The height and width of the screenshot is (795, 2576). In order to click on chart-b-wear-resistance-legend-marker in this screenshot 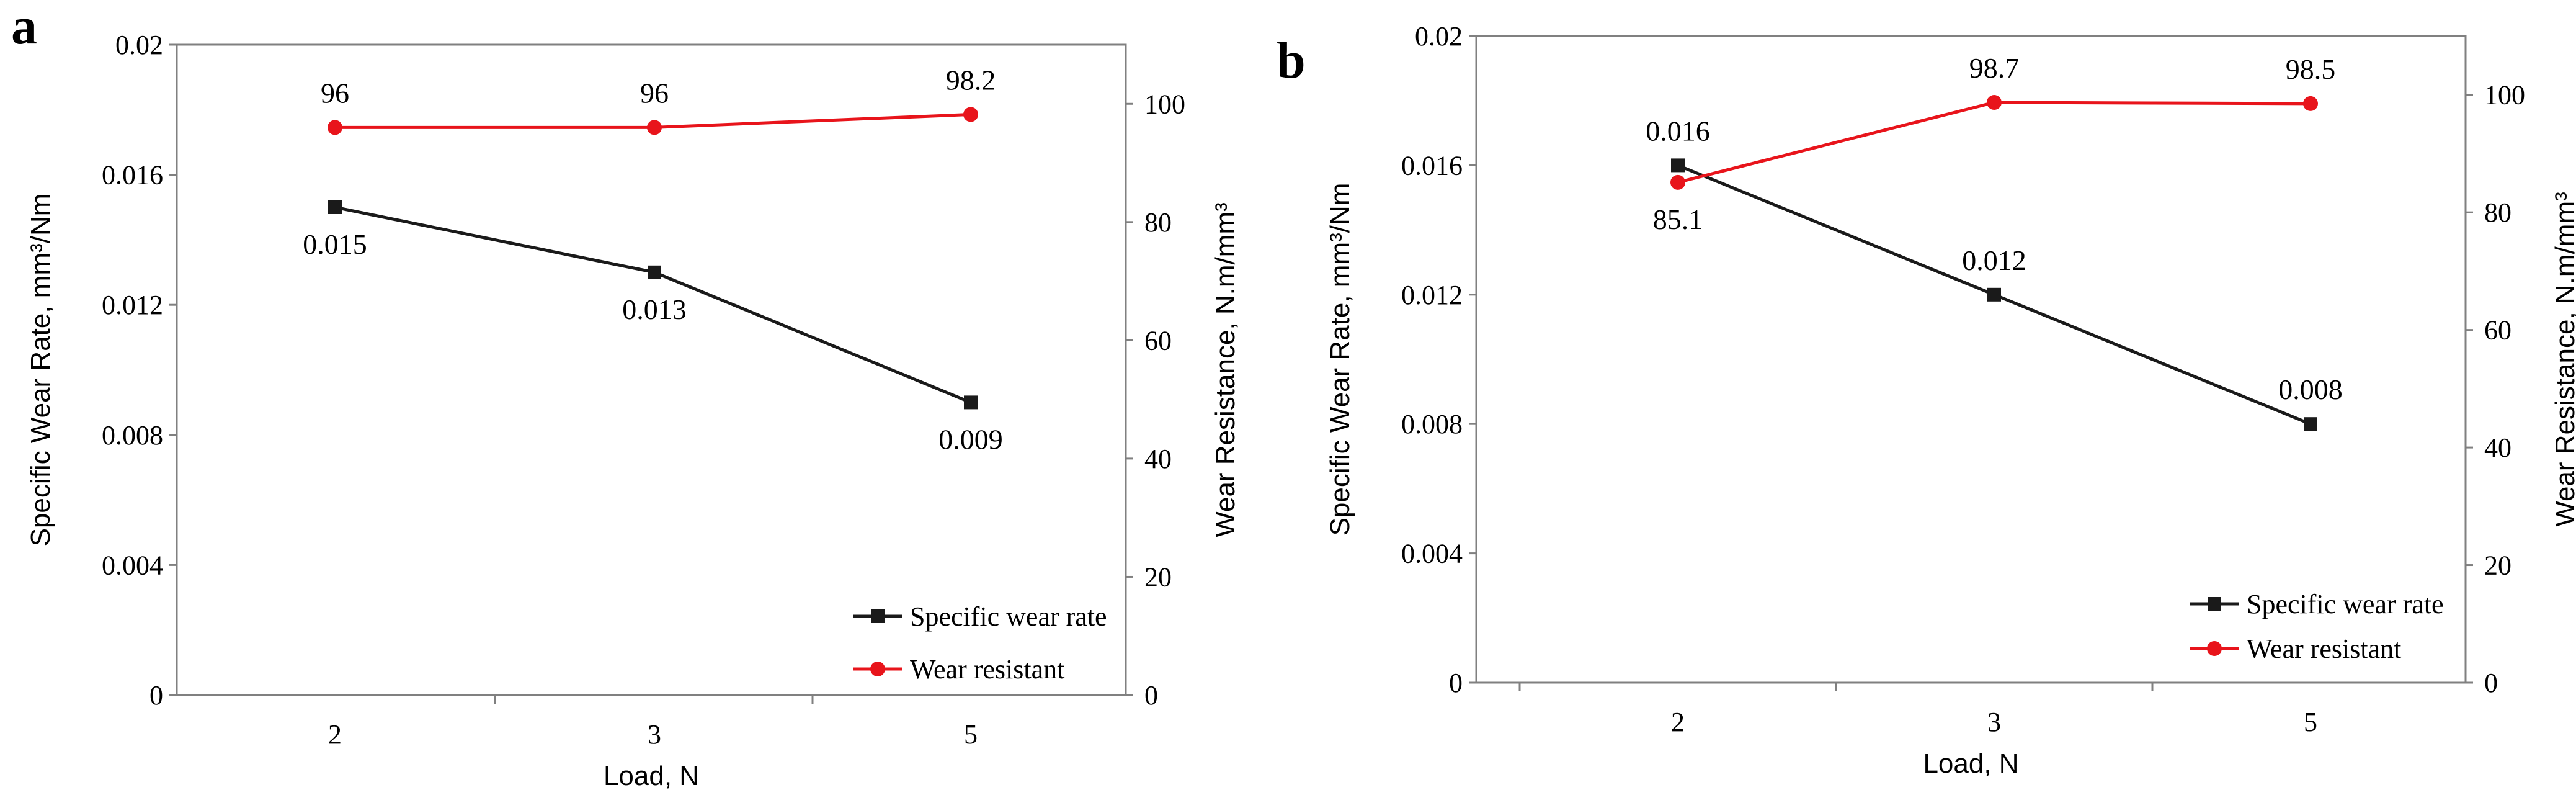, I will do `click(2214, 648)`.